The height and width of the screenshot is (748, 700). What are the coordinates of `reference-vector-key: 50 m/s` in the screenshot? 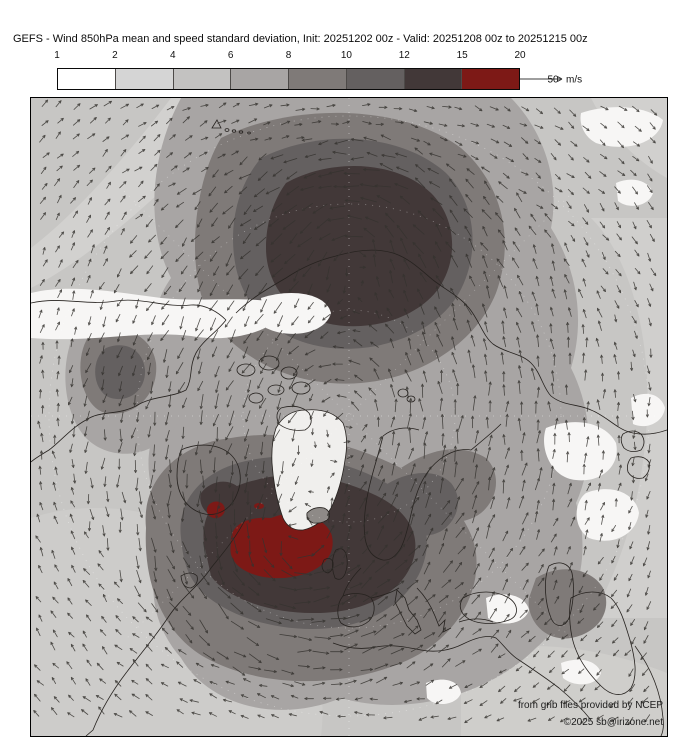 It's located at (551, 80).